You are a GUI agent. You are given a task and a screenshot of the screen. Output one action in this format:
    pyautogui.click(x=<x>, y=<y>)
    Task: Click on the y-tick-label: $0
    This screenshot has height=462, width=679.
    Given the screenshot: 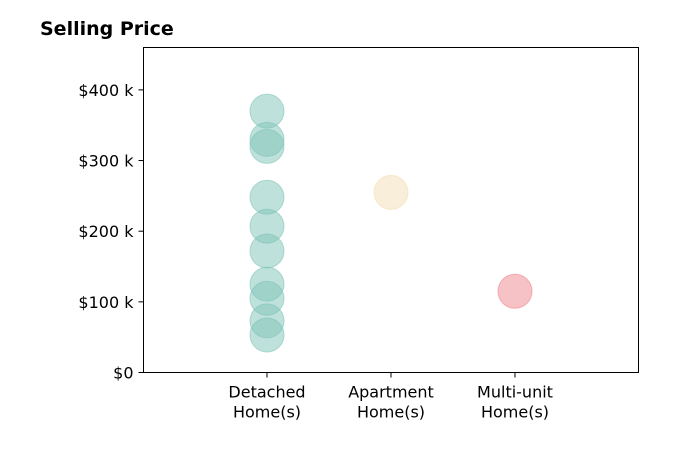 What is the action you would take?
    pyautogui.click(x=123, y=373)
    